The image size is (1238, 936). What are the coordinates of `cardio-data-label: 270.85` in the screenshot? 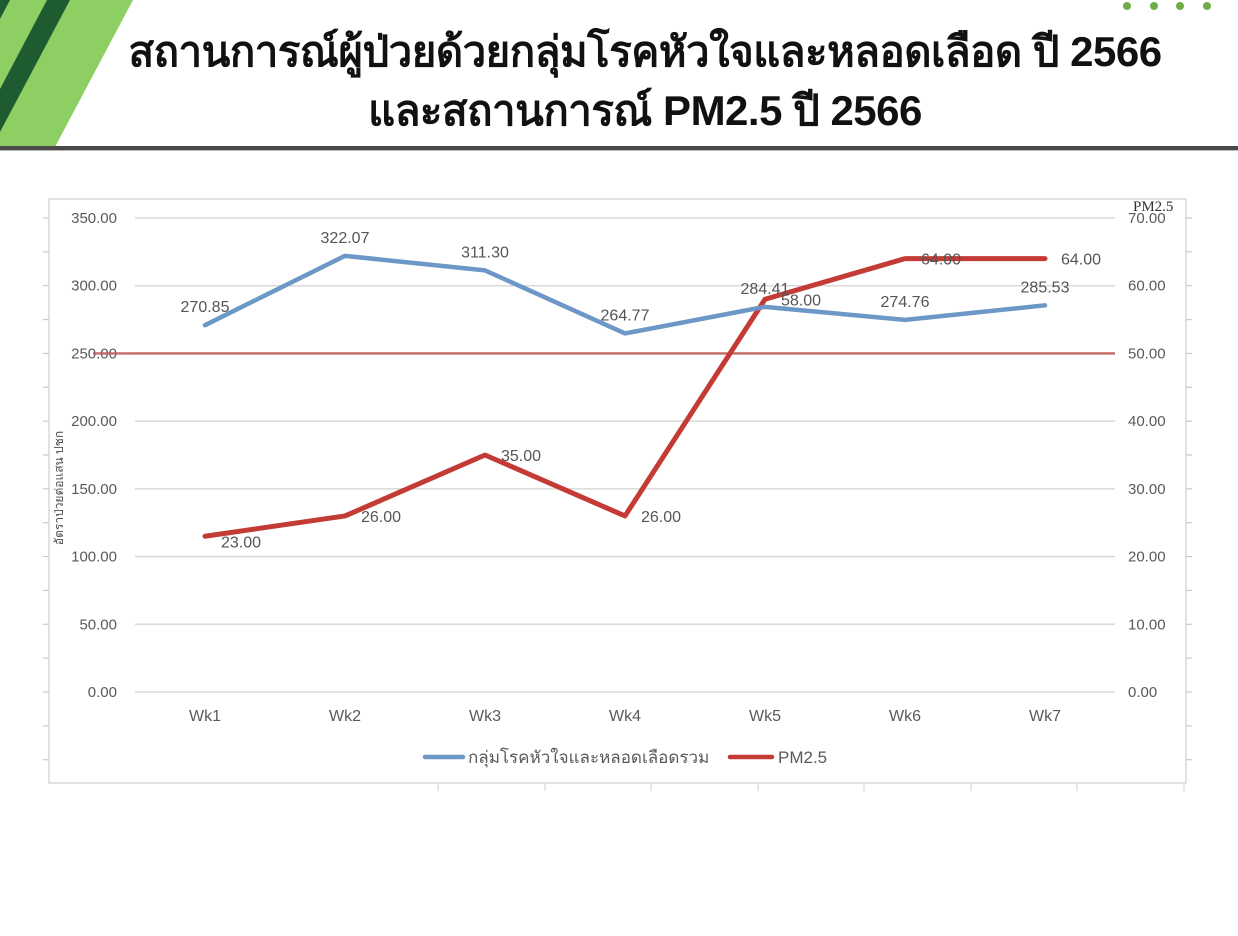 It's located at (205, 307).